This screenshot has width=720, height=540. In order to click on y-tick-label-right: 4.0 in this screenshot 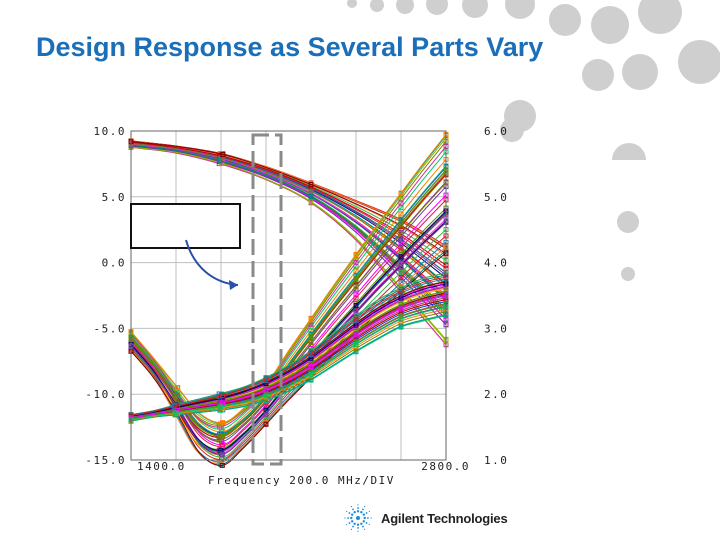, I will do `click(496, 263)`.